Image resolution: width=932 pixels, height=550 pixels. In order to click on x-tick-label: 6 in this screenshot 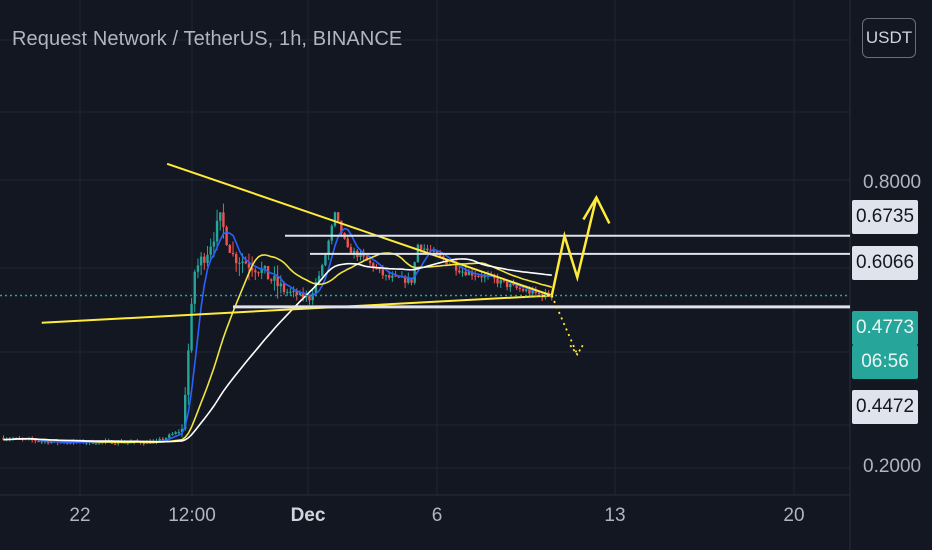, I will do `click(437, 515)`.